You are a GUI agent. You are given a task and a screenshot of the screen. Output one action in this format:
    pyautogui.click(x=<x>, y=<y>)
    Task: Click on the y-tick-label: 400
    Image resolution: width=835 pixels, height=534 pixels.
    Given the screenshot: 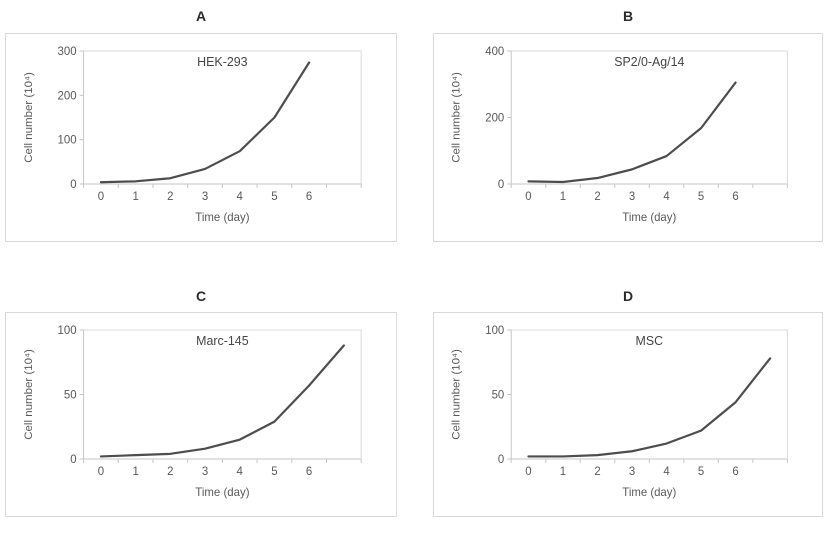 What is the action you would take?
    pyautogui.click(x=494, y=52)
    